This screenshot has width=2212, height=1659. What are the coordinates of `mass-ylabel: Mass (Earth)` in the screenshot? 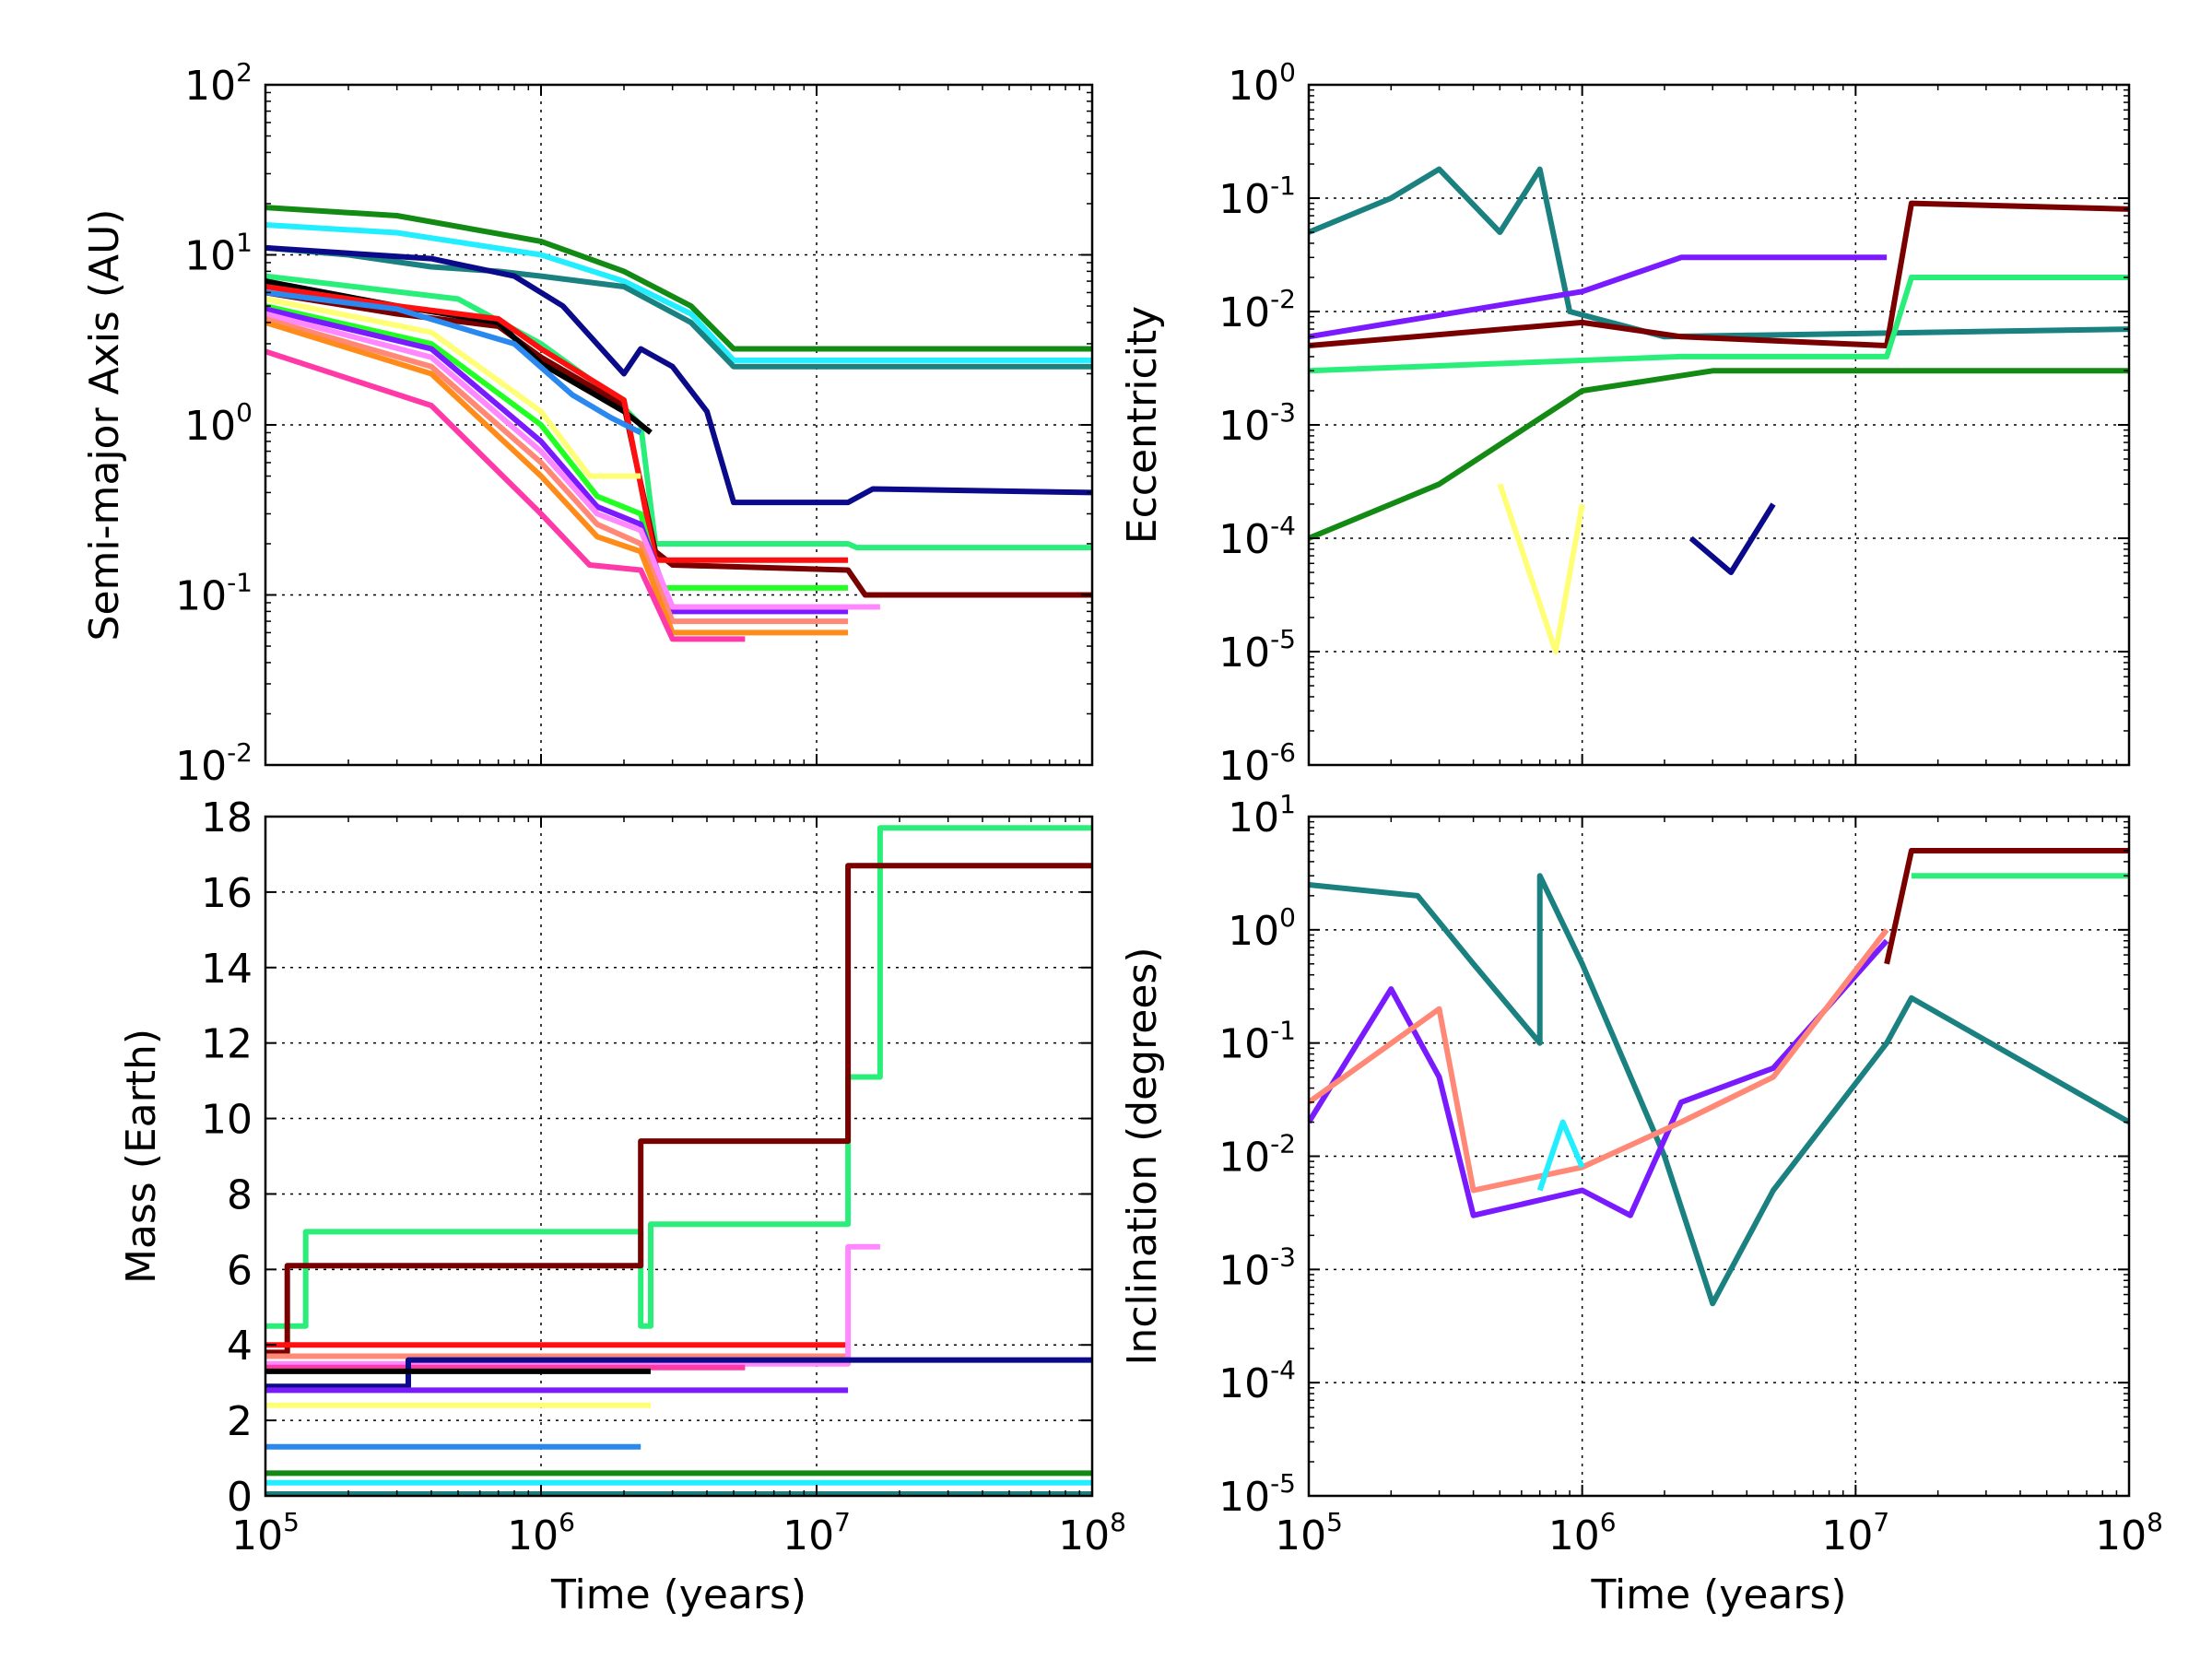 It's located at (141, 1156).